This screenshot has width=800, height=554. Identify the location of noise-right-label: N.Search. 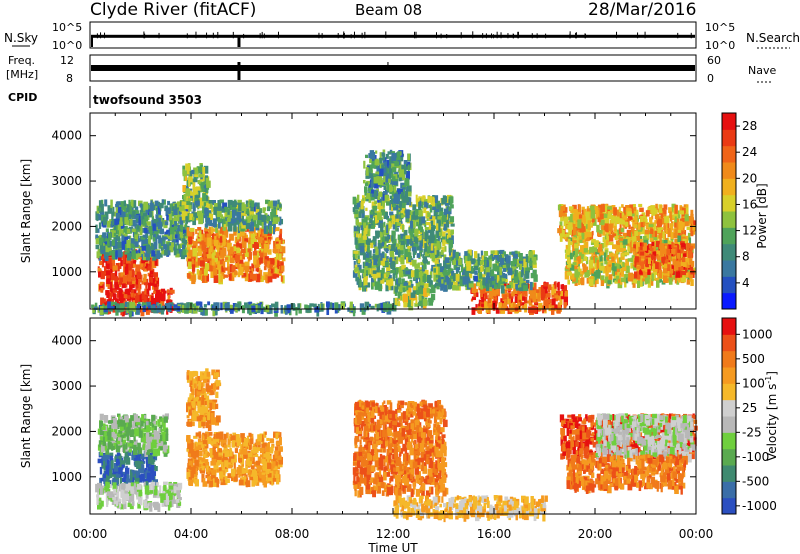
(773, 38).